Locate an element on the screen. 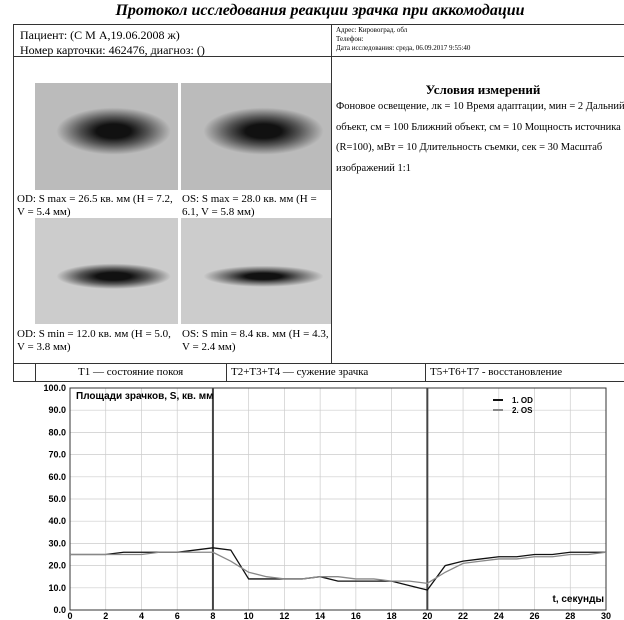 The width and height of the screenshot is (624, 620). x-tick-label: 4 is located at coordinates (141, 615).